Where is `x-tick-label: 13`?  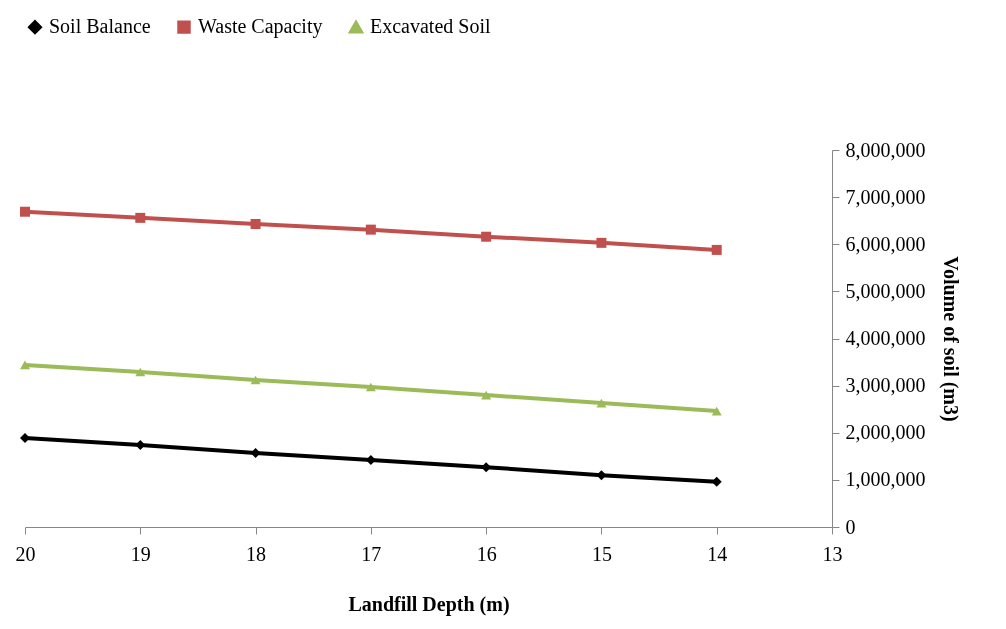
x-tick-label: 13 is located at coordinates (832, 553).